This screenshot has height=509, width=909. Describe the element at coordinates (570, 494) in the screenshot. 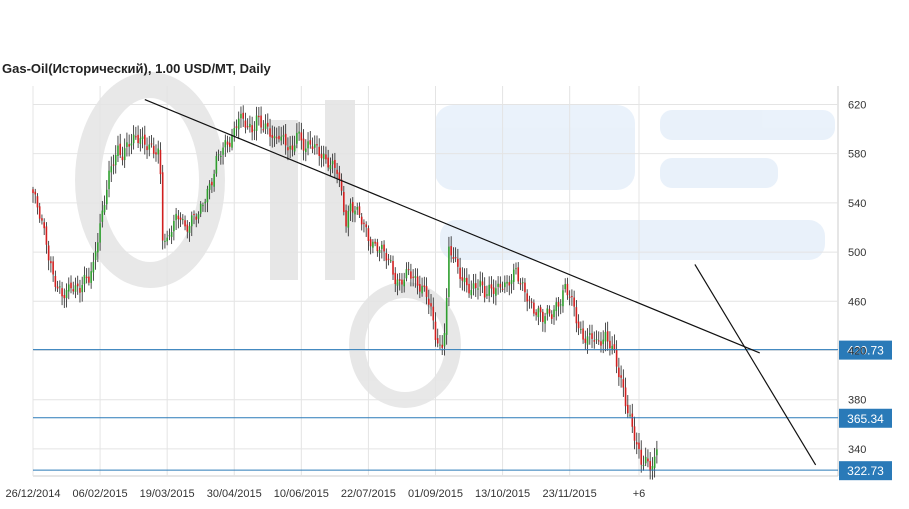

I see `x-tick-label: 23/11/2015` at that location.